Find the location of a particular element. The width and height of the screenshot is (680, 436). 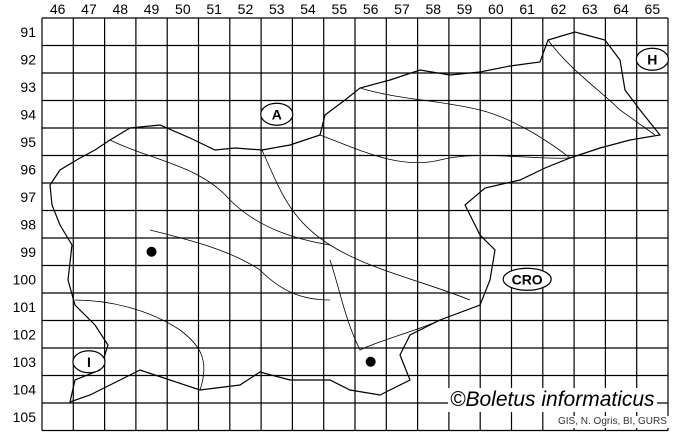

column-label: 57 is located at coordinates (402, 9).